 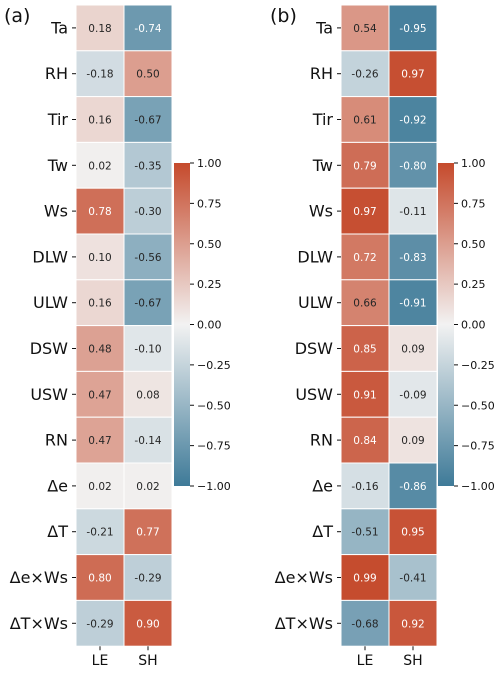 I want to click on cell-value-label: -0.92, so click(x=412, y=121).